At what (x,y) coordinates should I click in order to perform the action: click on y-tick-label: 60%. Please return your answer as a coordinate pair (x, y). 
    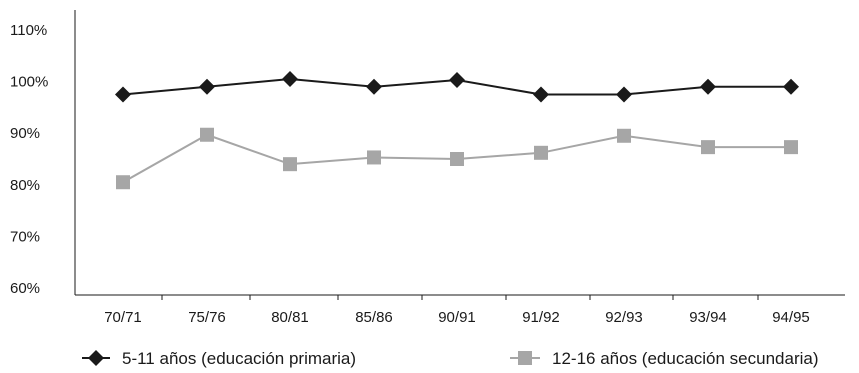
    Looking at the image, I should click on (25, 288).